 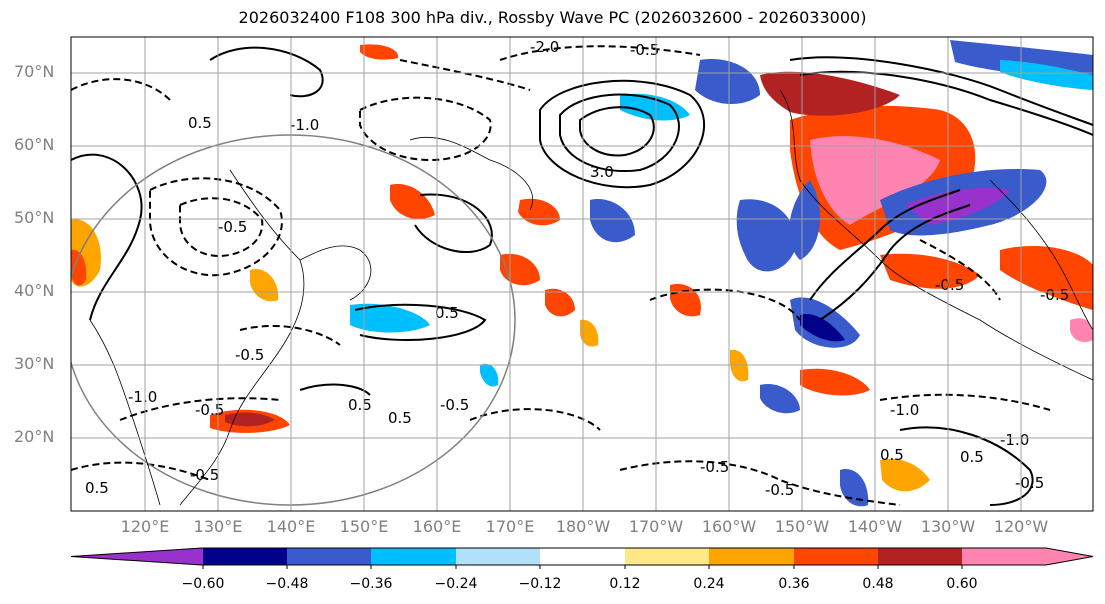 I want to click on colorbar, so click(x=582, y=558).